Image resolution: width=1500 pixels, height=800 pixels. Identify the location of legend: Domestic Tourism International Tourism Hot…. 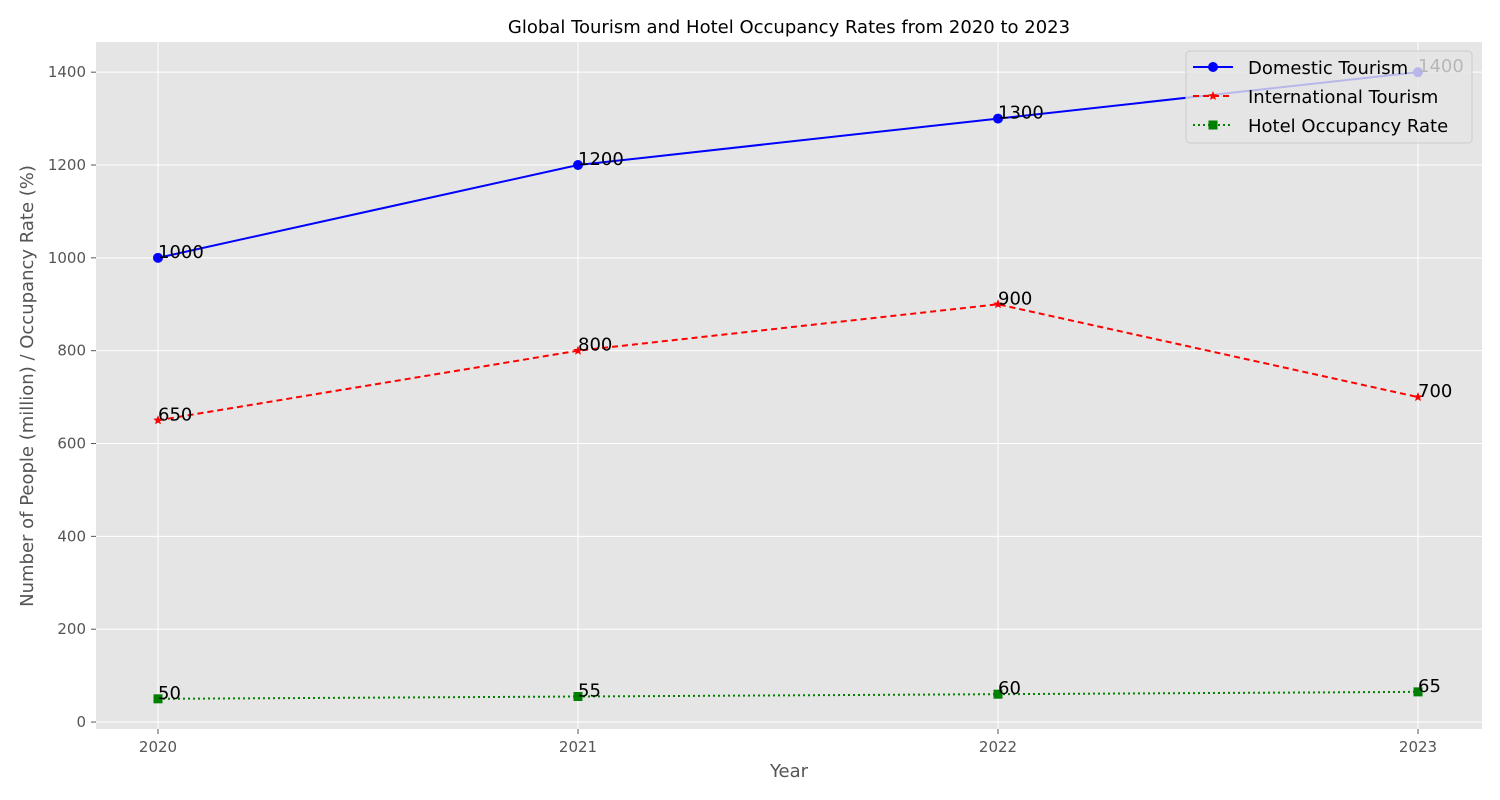
(1329, 97).